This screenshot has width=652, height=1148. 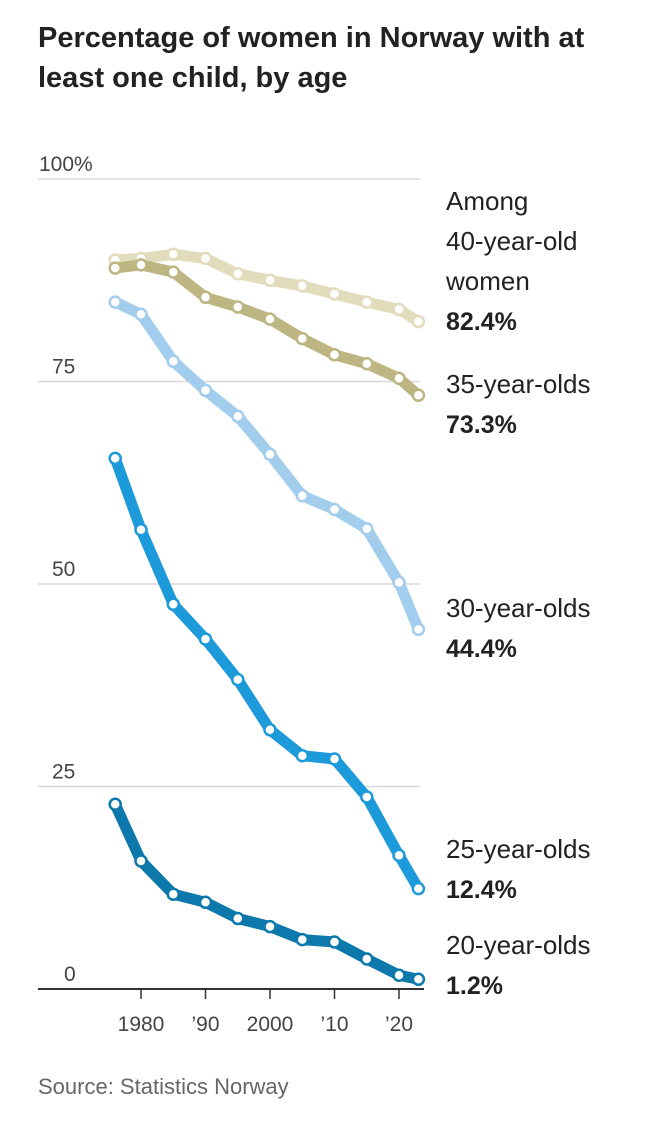 I want to click on series-value-label: 44.4%, so click(x=481, y=649).